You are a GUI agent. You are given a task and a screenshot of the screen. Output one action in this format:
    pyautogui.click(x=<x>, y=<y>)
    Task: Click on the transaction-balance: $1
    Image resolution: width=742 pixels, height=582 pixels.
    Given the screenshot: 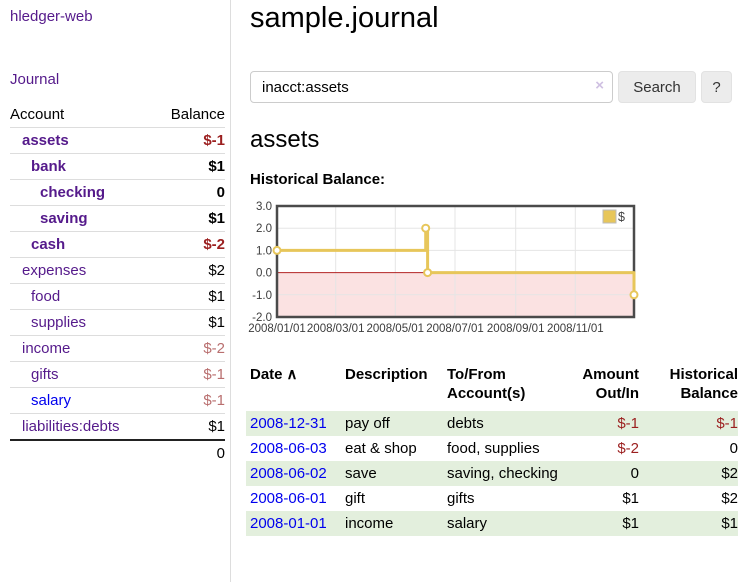 What is the action you would take?
    pyautogui.click(x=729, y=523)
    